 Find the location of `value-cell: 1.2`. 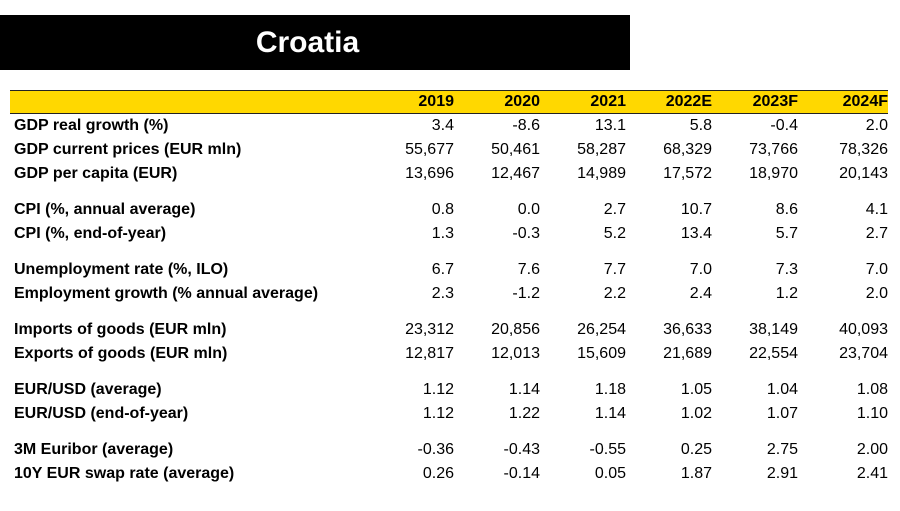

value-cell: 1.2 is located at coordinates (786, 293).